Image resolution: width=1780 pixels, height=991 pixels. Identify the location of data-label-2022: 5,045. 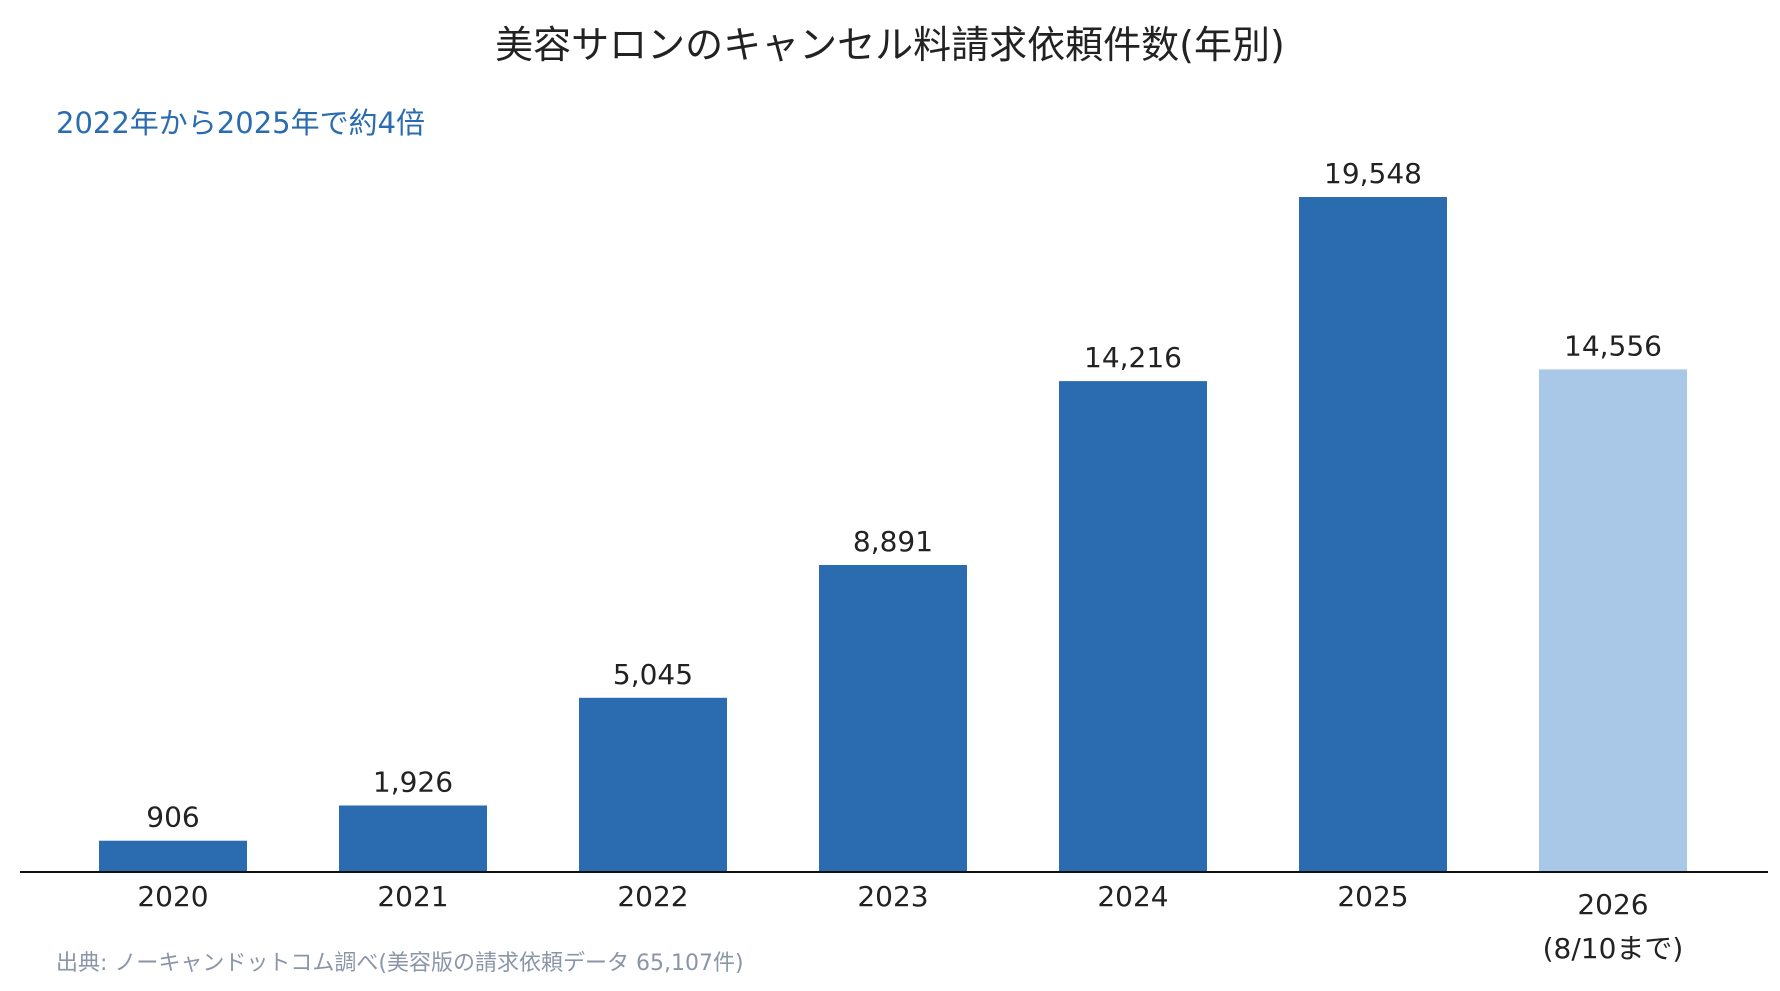
(653, 674).